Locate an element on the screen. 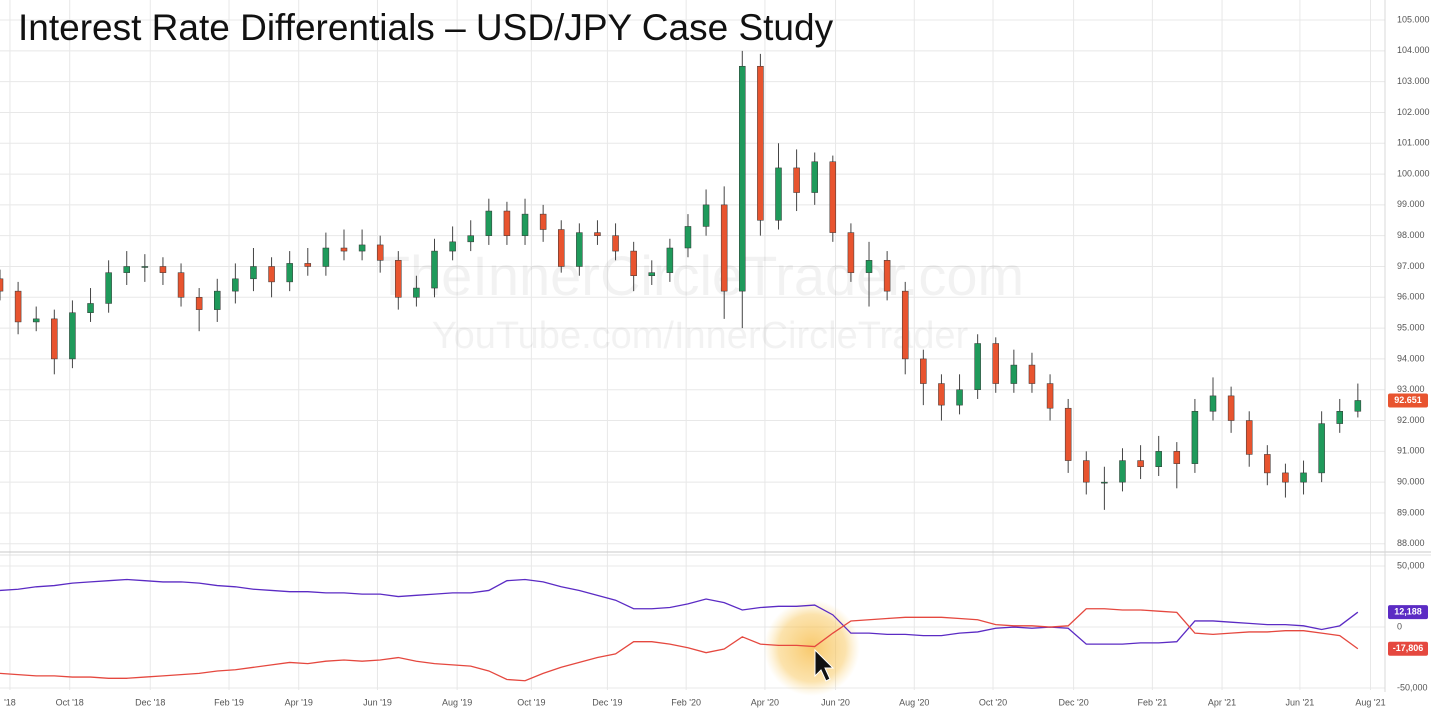 Image resolution: width=1431 pixels, height=711 pixels. x-tick-label: Dec '19 is located at coordinates (607, 702).